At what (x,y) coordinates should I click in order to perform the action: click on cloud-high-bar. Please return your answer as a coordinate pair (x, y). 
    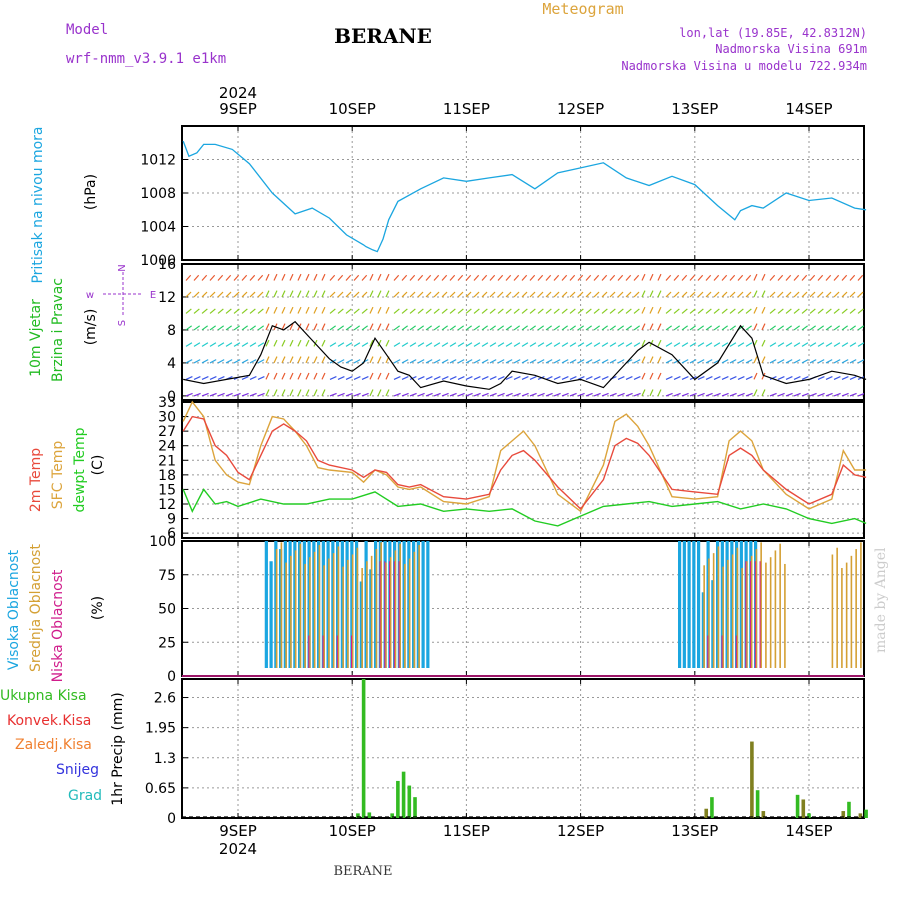
    Looking at the image, I should click on (694, 604).